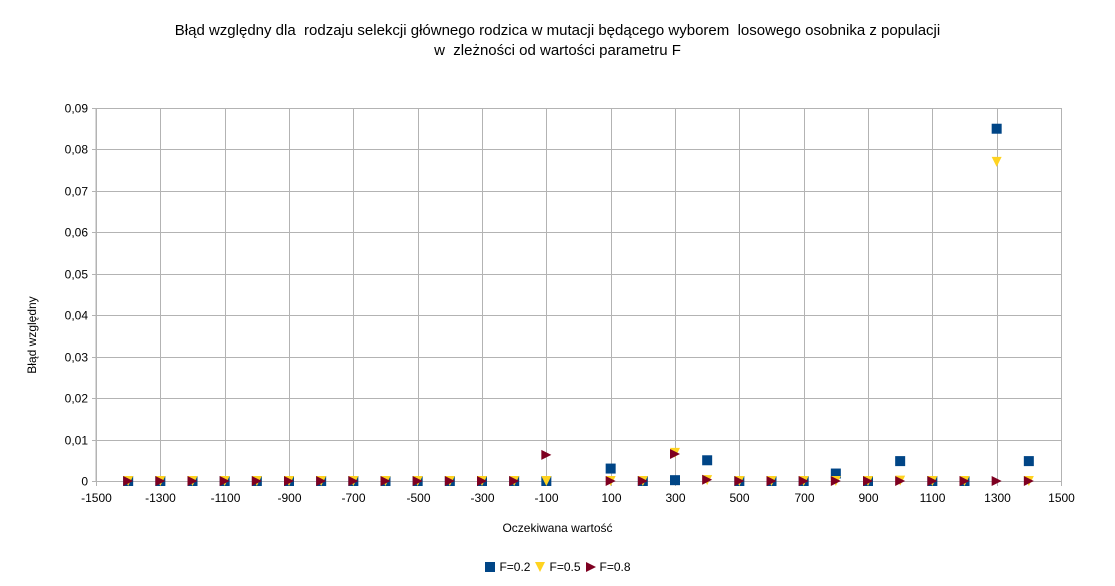  I want to click on chart-title-line-2: w zleżności od wartości parametru F, so click(557, 50).